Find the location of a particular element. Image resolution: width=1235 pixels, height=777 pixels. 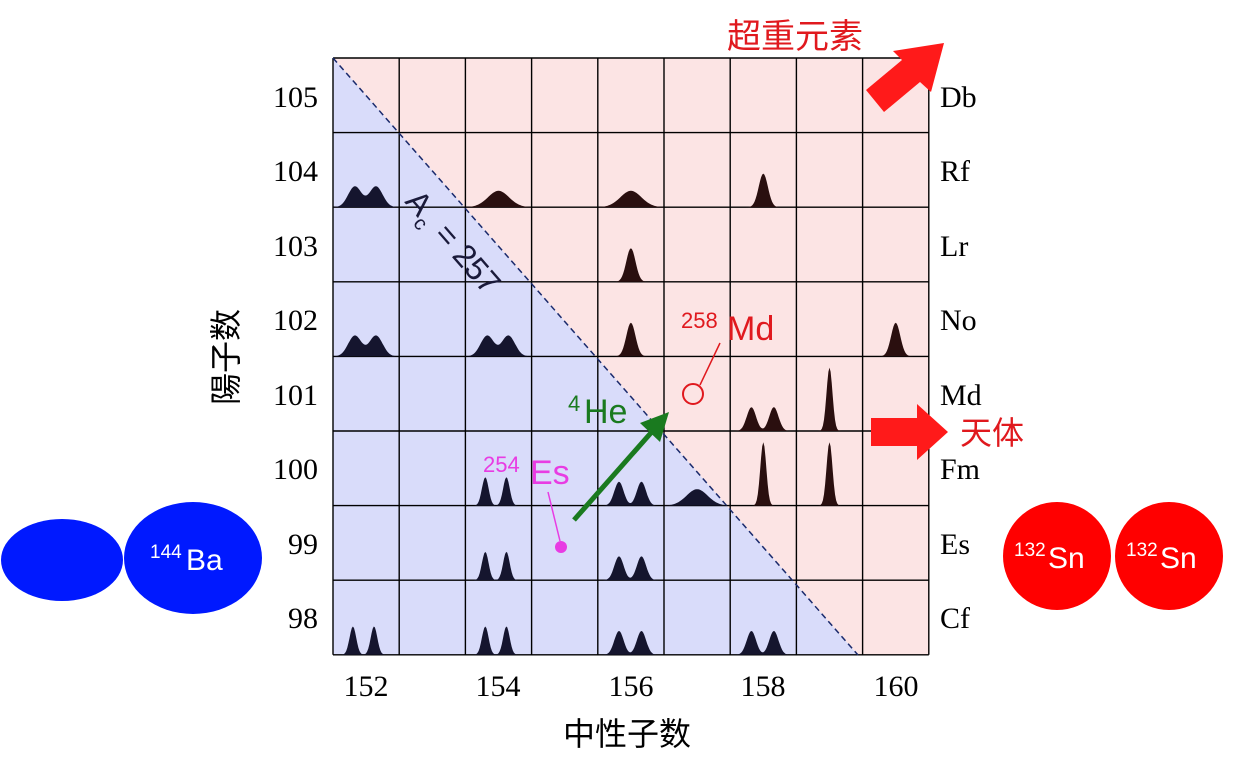

y-axis-label: 陽子数 is located at coordinates (226, 357).